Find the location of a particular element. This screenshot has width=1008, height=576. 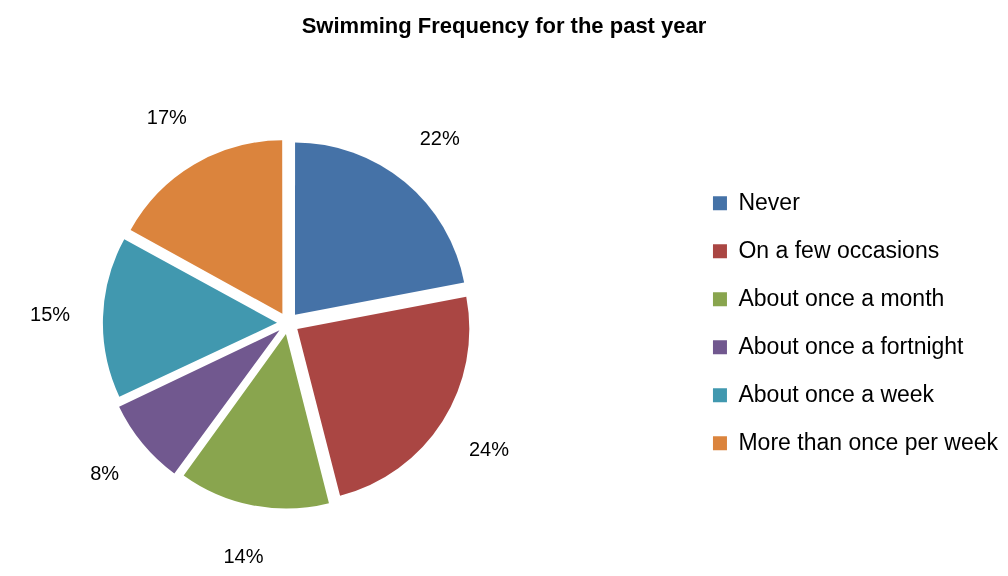

data-label: 8% is located at coordinates (105, 473).